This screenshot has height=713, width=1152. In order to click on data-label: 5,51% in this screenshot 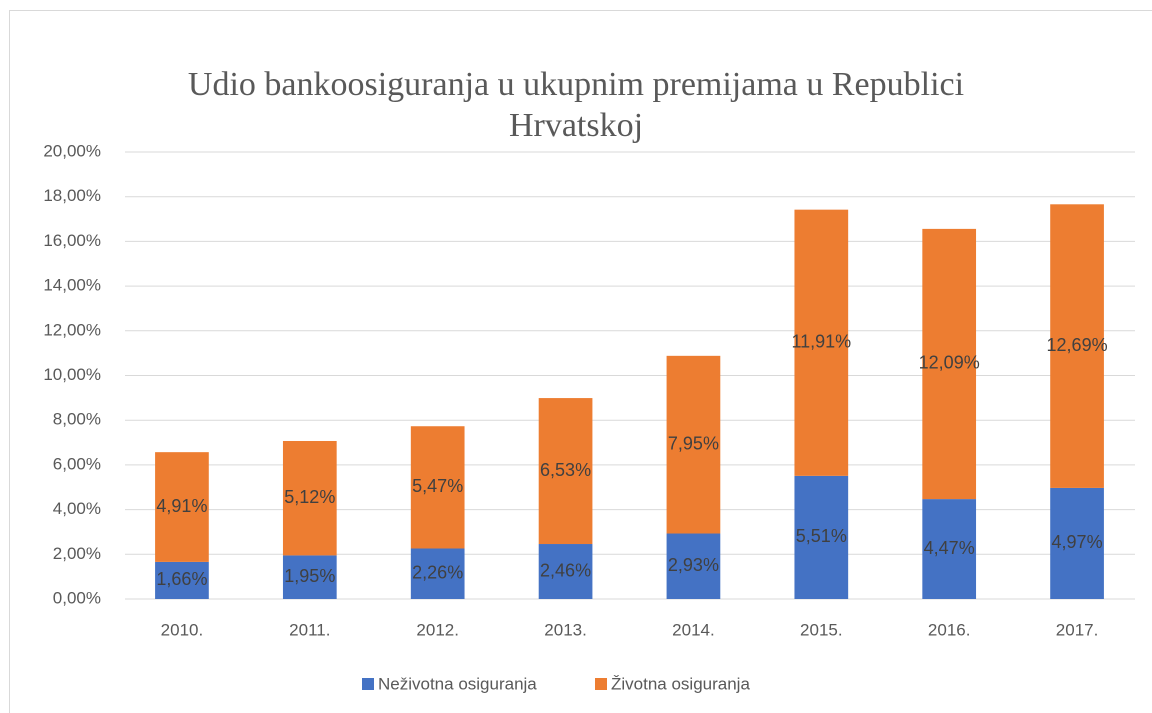, I will do `click(821, 536)`.